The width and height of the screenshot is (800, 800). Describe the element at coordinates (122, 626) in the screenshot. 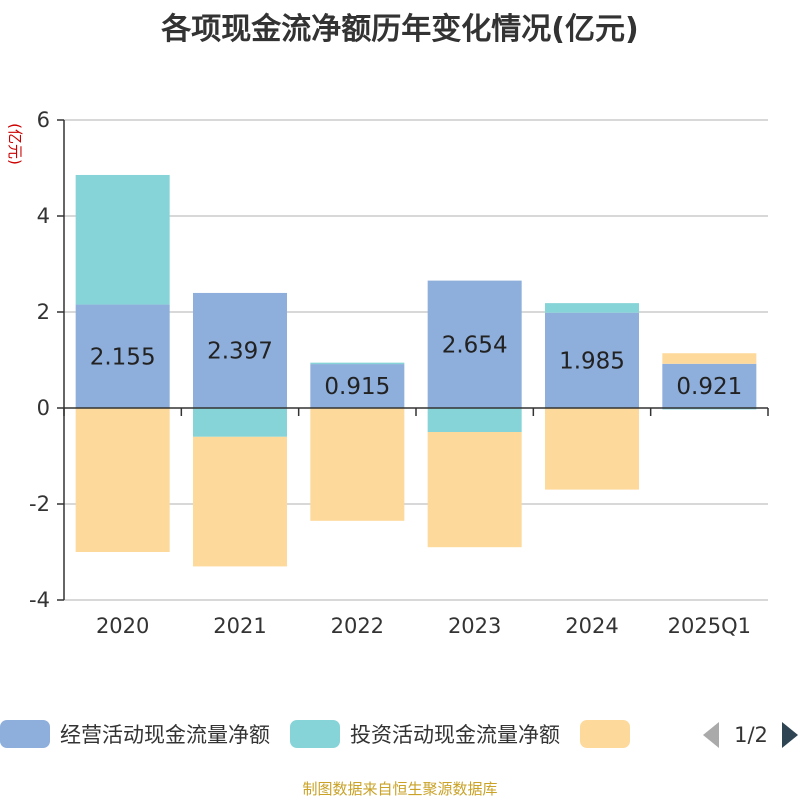

I see `x-tick-label: 2020` at that location.